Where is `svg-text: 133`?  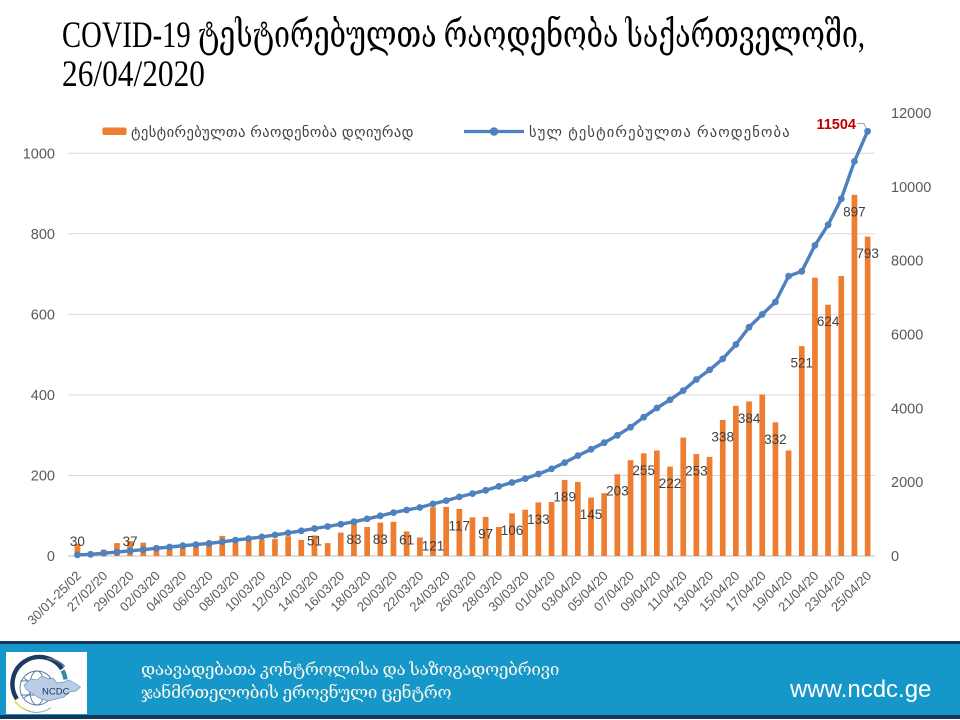 svg-text: 133 is located at coordinates (538, 519).